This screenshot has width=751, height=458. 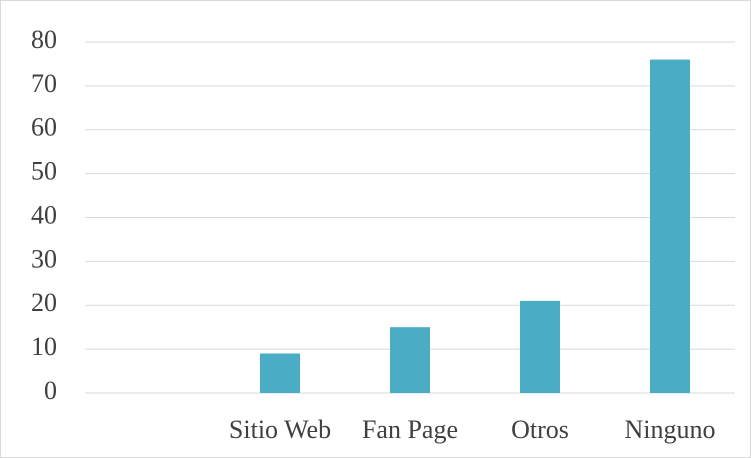 I want to click on y-tick-label: 80, so click(x=44, y=39).